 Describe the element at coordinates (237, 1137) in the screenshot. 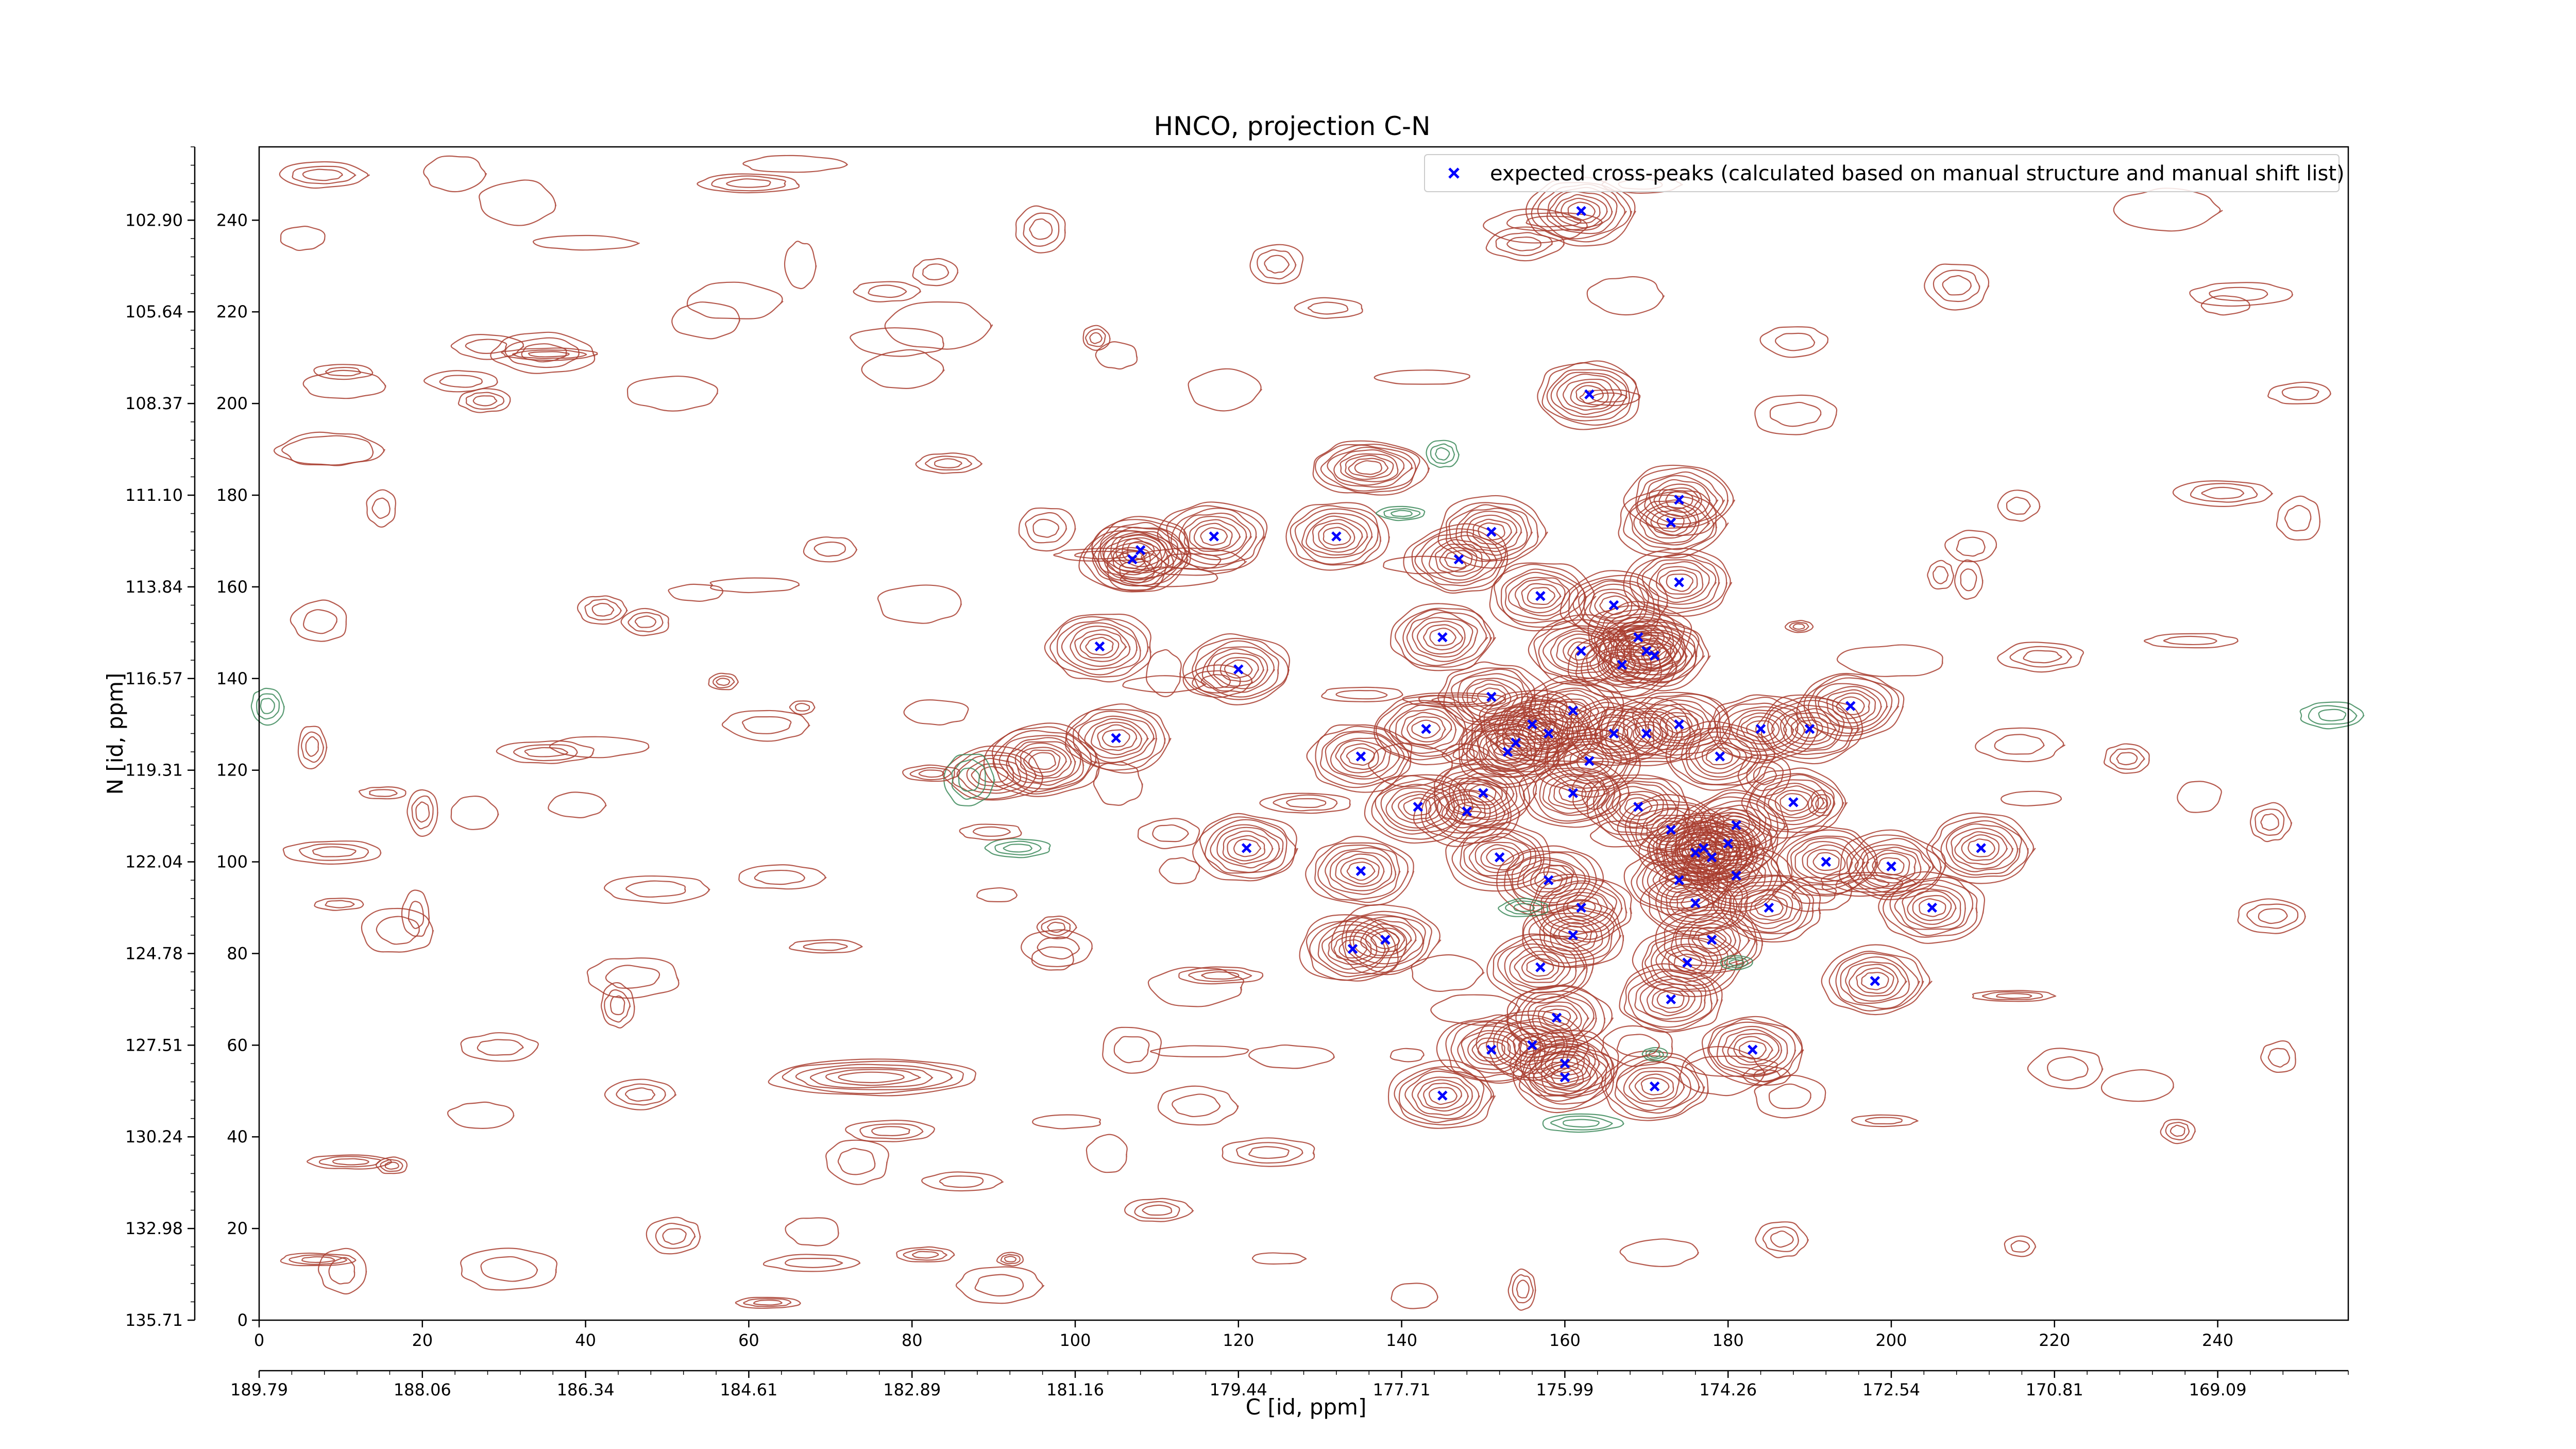

I see `y-tick-label: 40` at that location.